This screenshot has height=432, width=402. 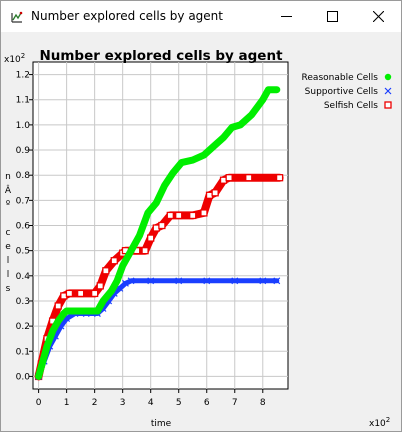 I want to click on x-axis-label: time, so click(x=161, y=424).